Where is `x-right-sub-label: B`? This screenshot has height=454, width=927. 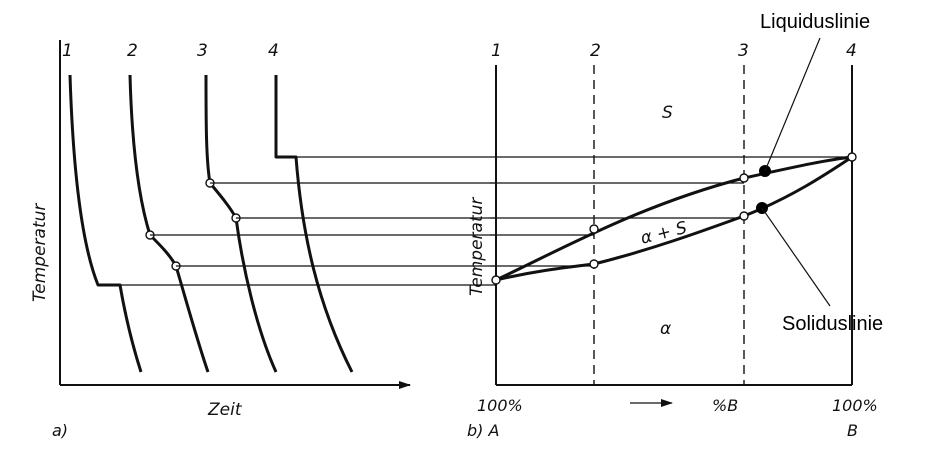
x-right-sub-label: B is located at coordinates (852, 430).